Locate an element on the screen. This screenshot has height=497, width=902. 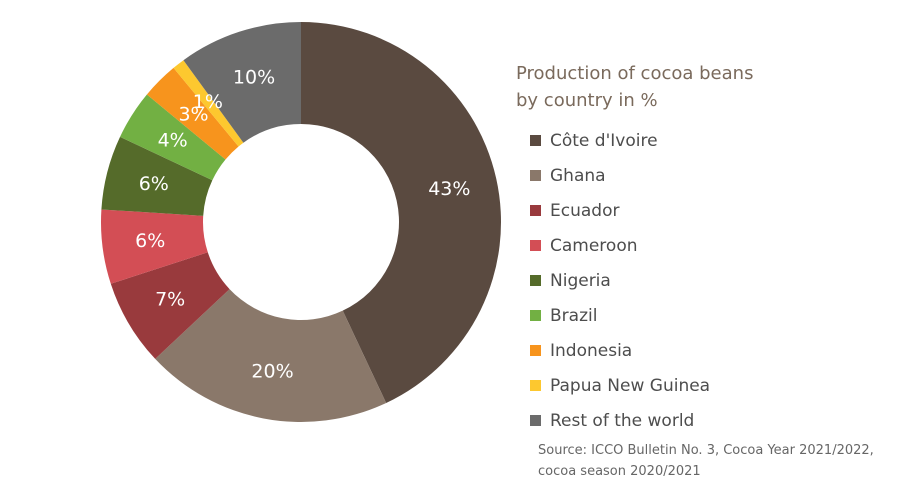
slice-label-papua-new-guinea: 1% is located at coordinates (208, 102).